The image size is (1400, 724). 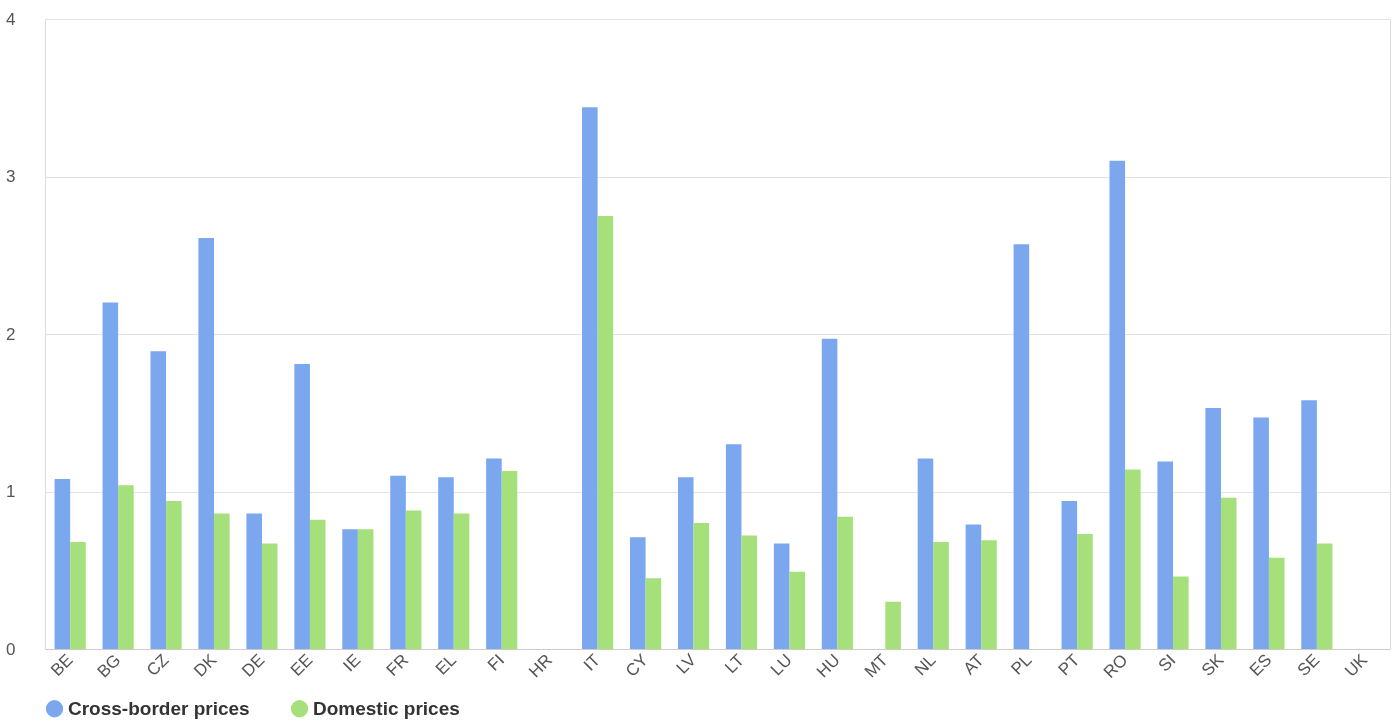 I want to click on x-tick-label: NL, so click(x=925, y=665).